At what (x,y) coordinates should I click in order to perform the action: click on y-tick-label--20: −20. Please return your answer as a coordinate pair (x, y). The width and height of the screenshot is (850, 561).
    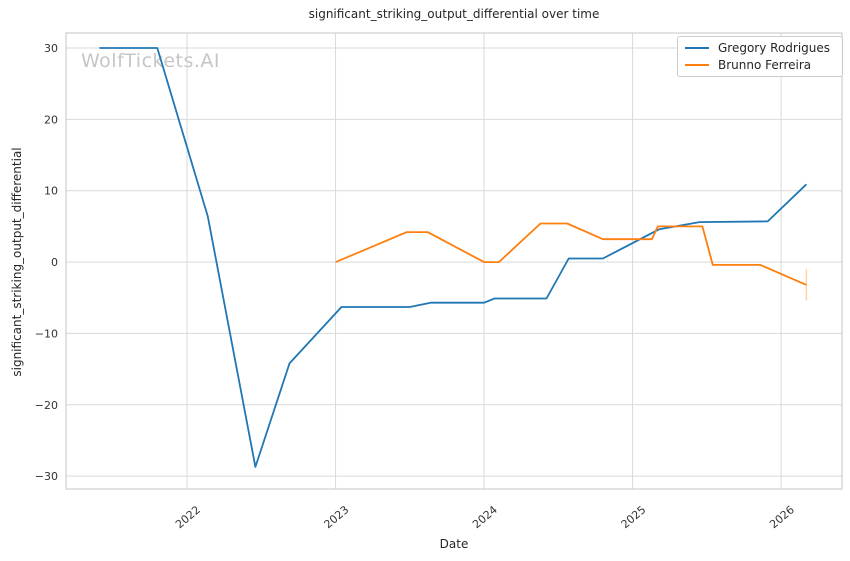
    Looking at the image, I should click on (46, 405).